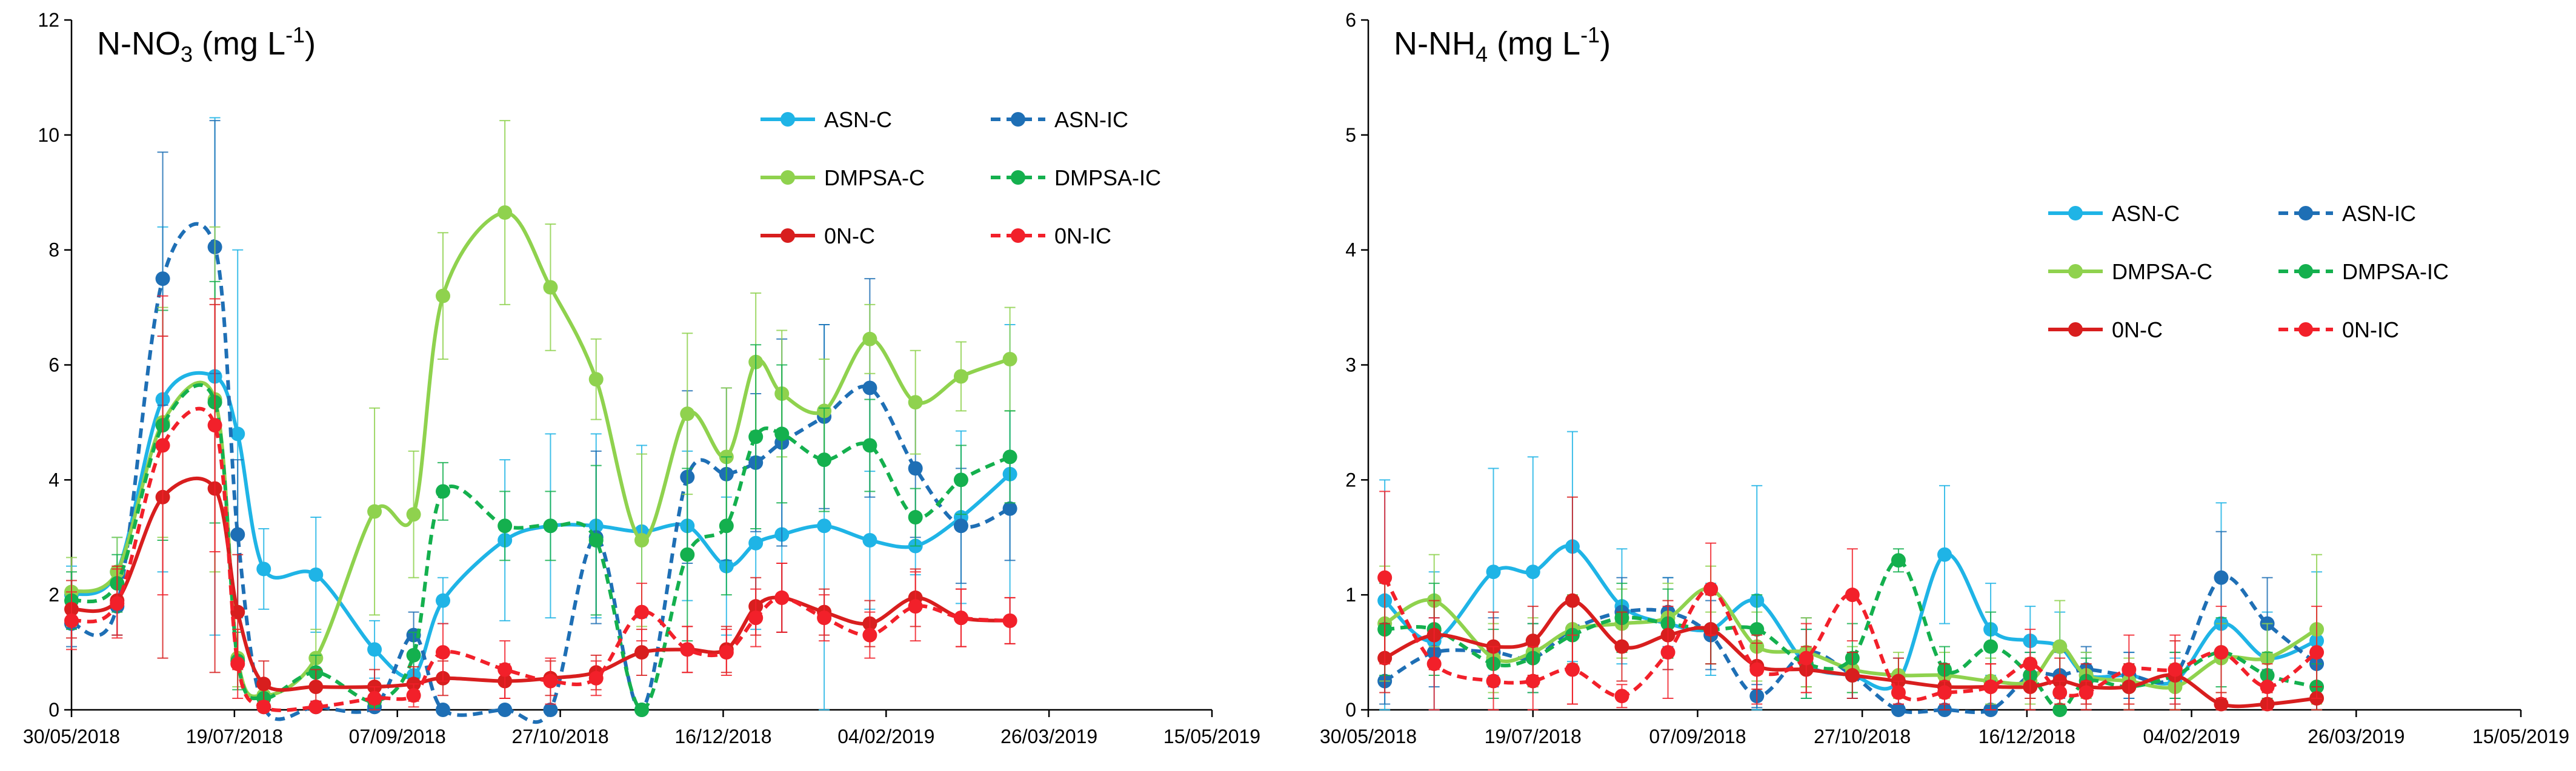 The image size is (2576, 771). I want to click on x-tick-label: 04/02/2019, so click(885, 736).